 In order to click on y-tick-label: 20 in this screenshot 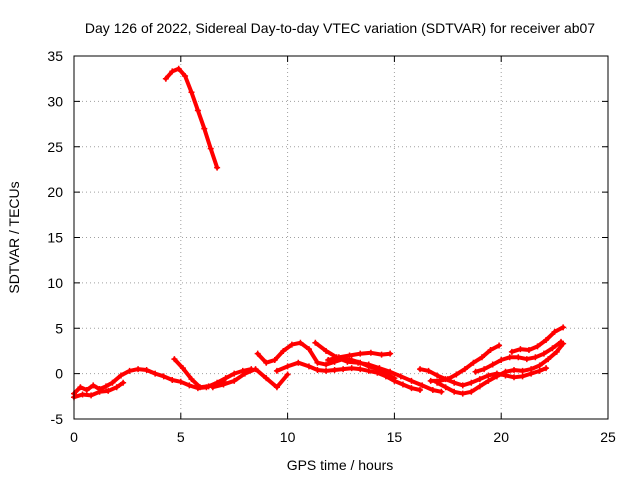, I will do `click(55, 192)`.